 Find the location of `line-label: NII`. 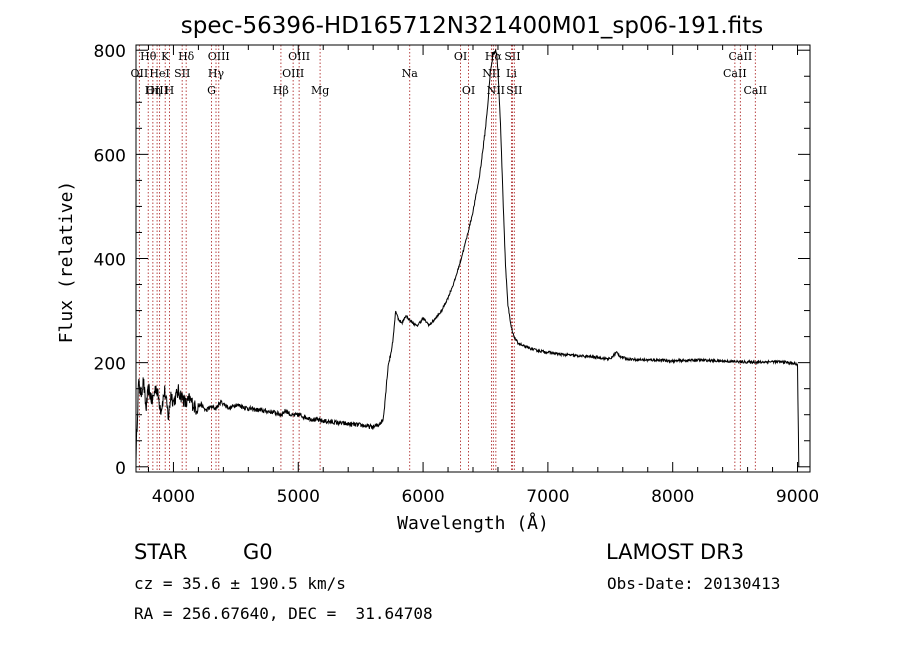

line-label: NII is located at coordinates (496, 90).